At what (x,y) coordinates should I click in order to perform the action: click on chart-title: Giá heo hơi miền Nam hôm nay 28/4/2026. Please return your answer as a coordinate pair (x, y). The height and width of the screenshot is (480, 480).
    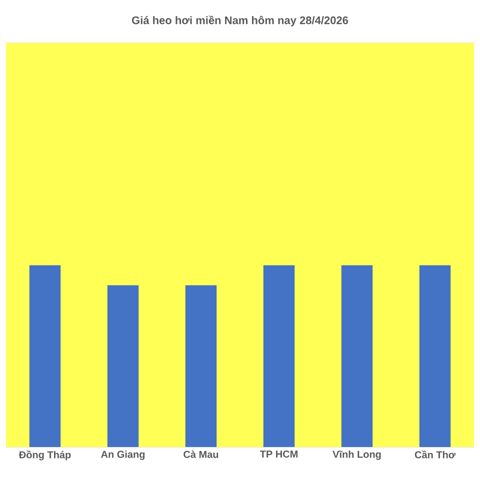
    Looking at the image, I should click on (240, 21).